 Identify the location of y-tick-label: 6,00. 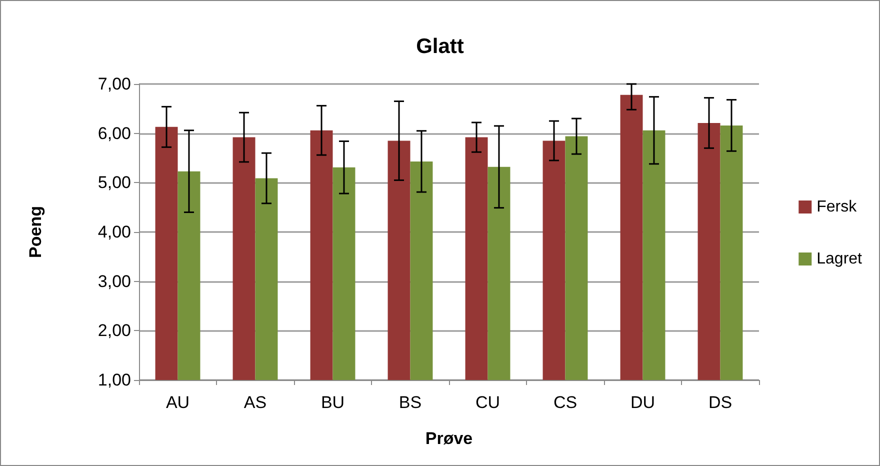
(114, 133).